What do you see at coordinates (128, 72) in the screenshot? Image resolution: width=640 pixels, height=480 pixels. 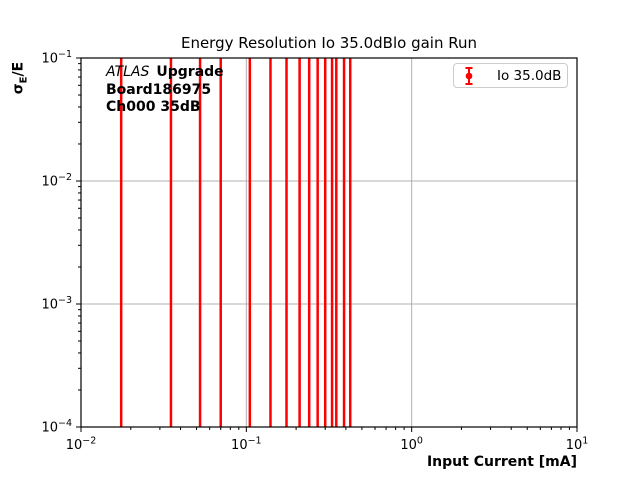 I see `atlas-wordmark: ATLAS` at bounding box center [128, 72].